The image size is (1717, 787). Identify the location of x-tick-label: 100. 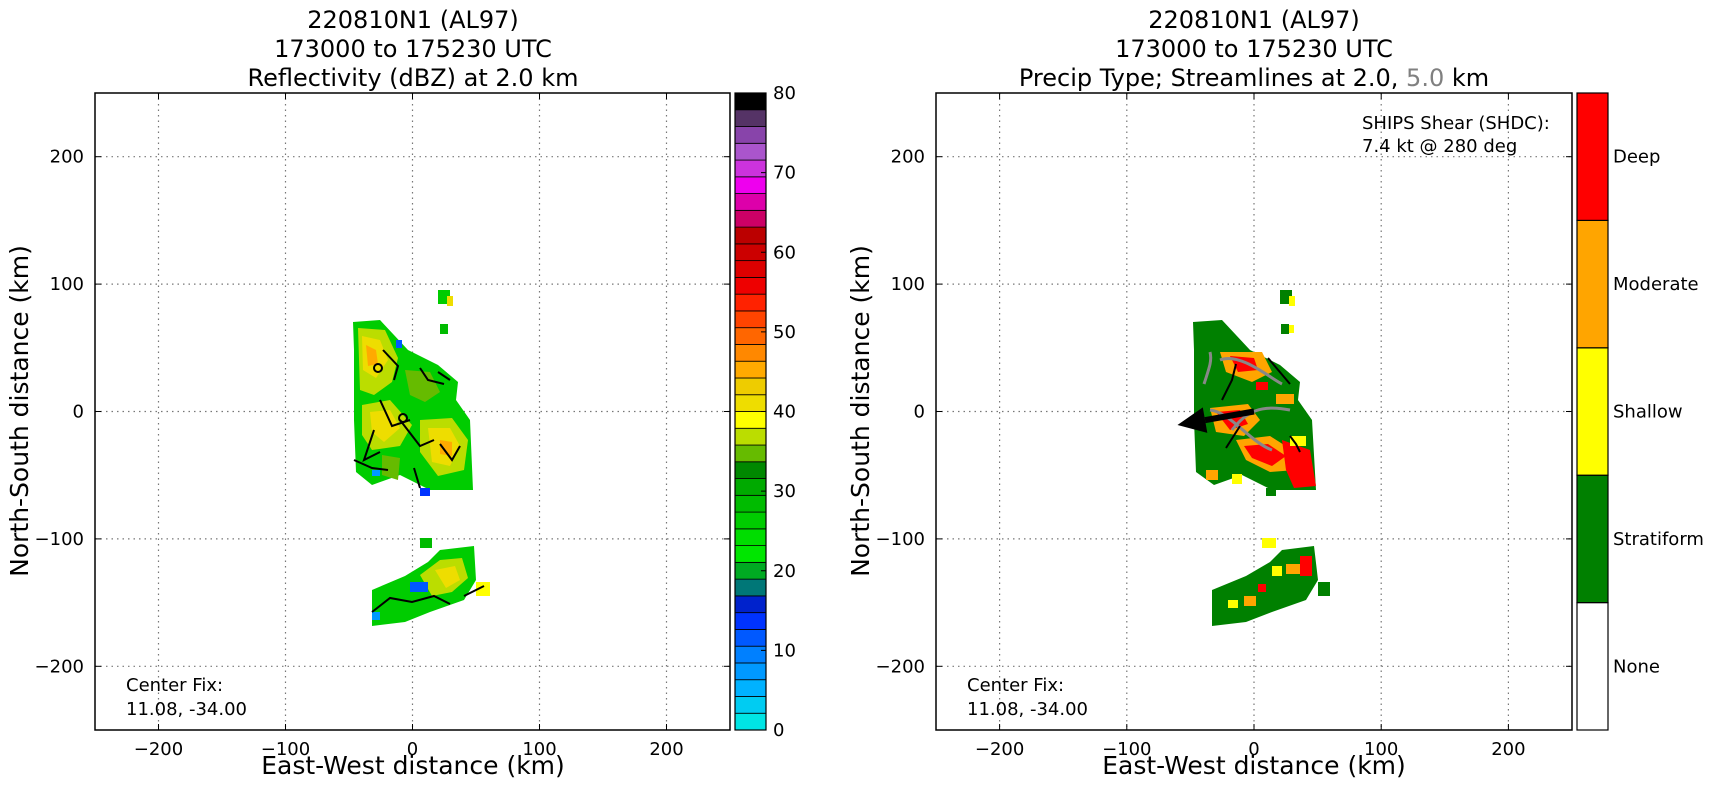
(1381, 749).